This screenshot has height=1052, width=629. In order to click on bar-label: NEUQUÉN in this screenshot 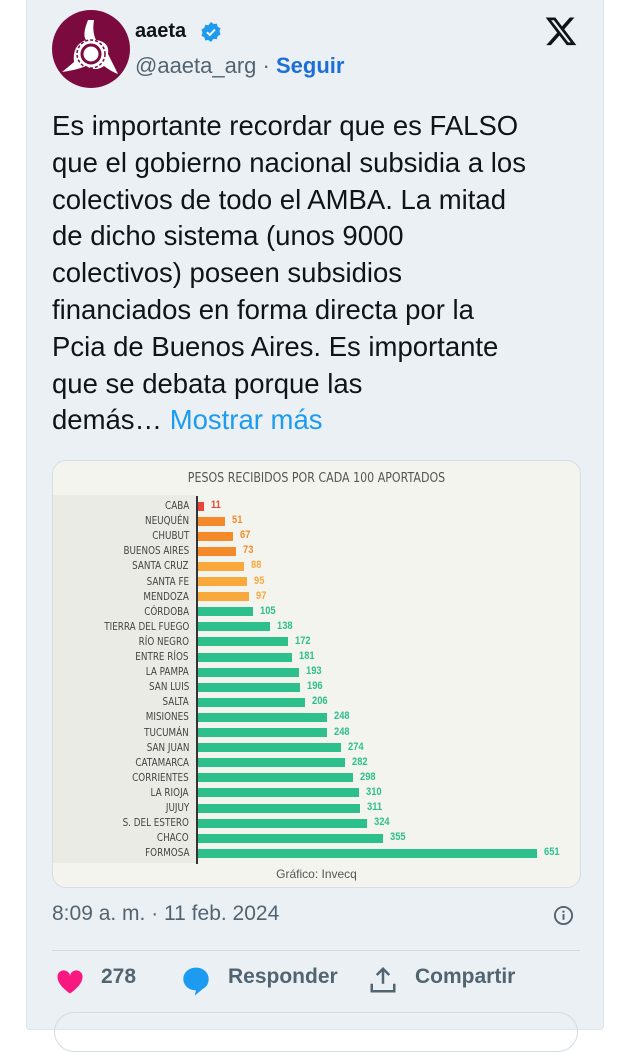, I will do `click(166, 521)`.